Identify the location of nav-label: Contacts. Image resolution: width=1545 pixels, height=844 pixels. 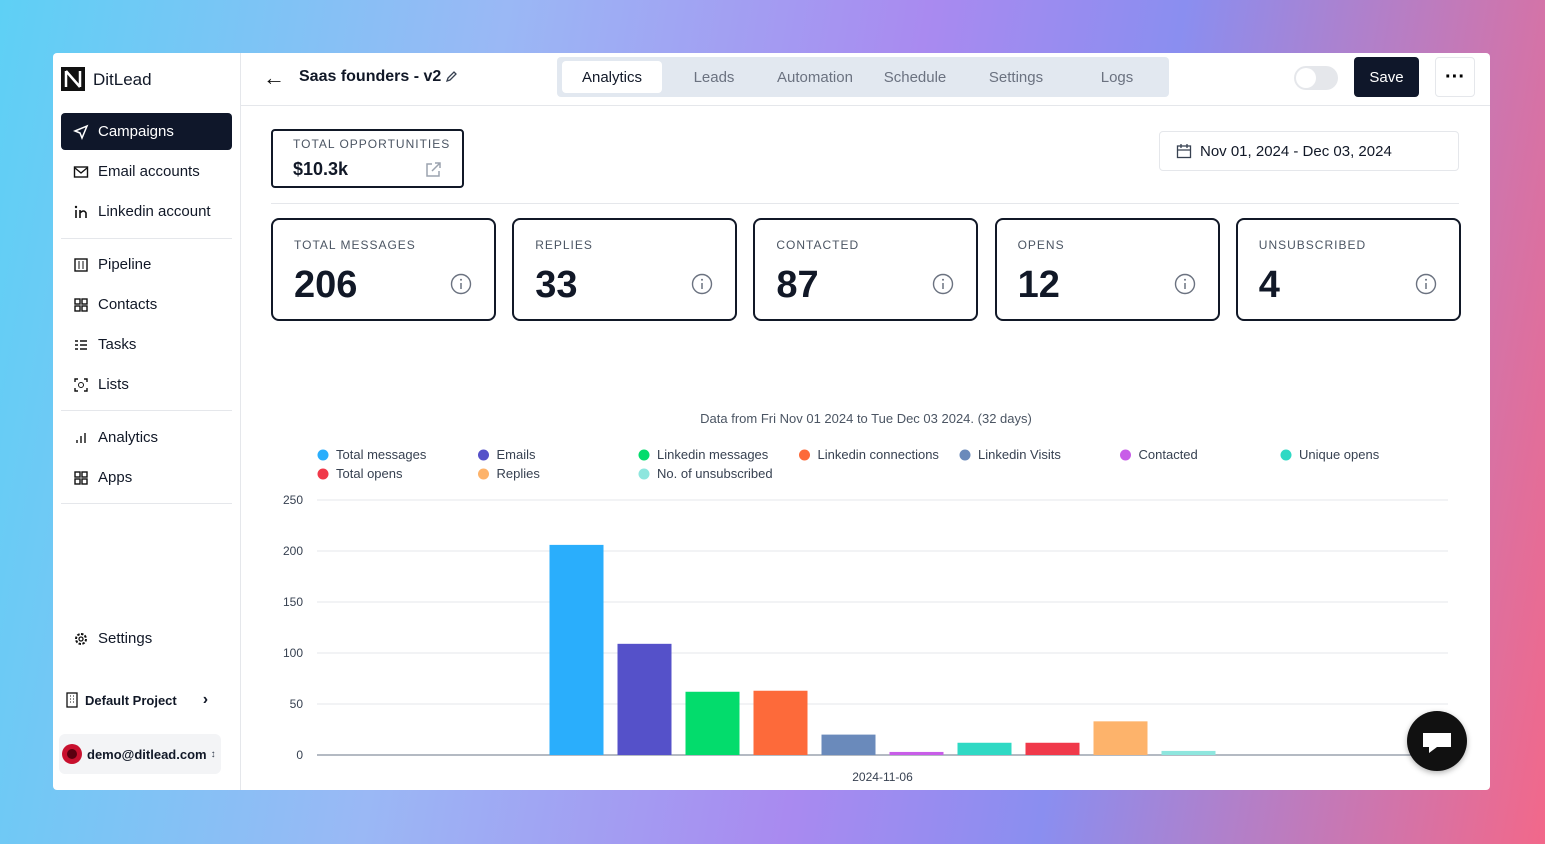
(128, 304).